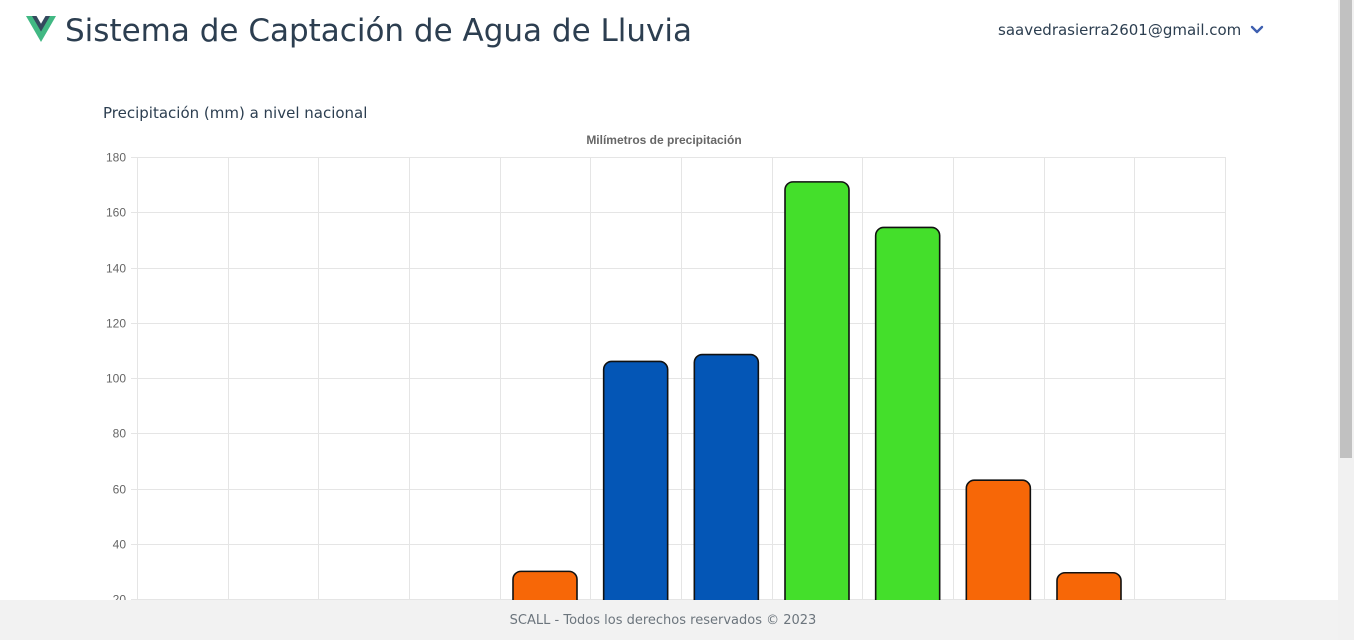 The height and width of the screenshot is (640, 1354). What do you see at coordinates (116, 324) in the screenshot?
I see `y-tick-label: 120` at bounding box center [116, 324].